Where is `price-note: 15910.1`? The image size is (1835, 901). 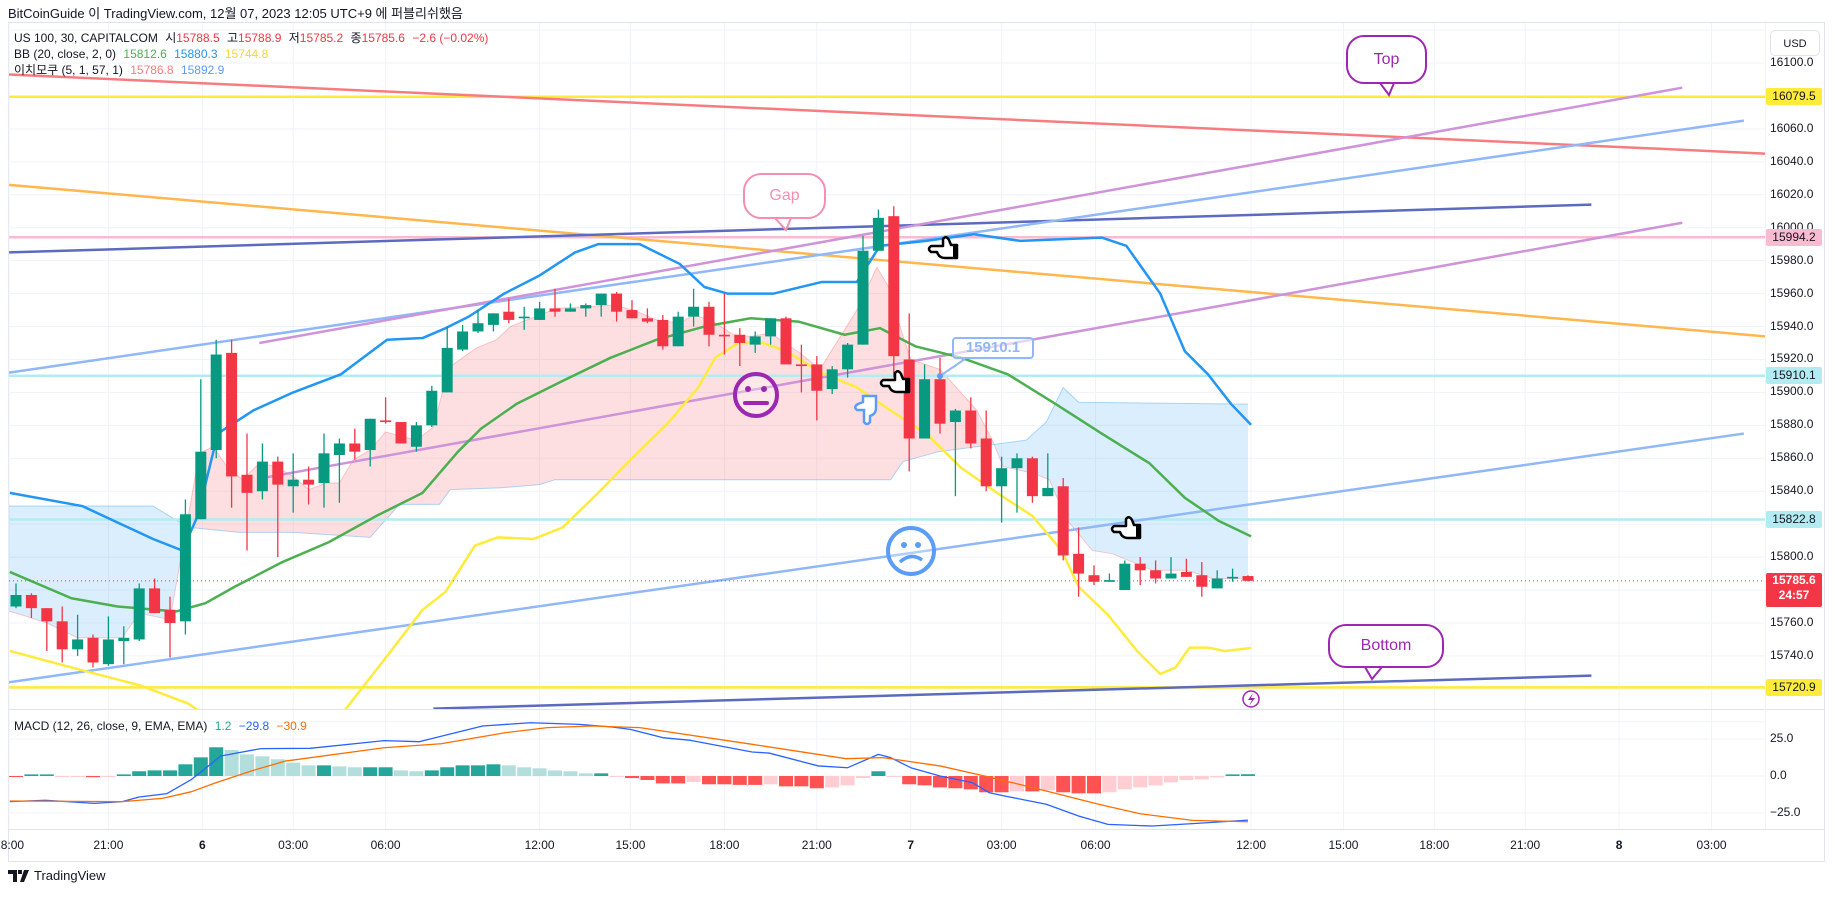 price-note: 15910.1 is located at coordinates (993, 348).